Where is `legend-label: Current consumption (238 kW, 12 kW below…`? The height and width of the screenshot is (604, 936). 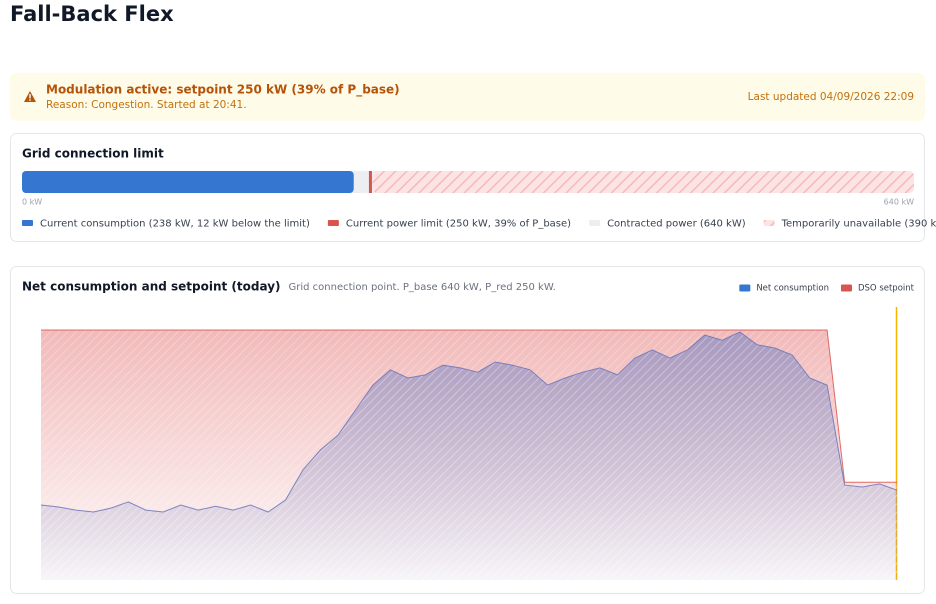
legend-label: Current consumption (238 kW, 12 kW below… is located at coordinates (175, 224).